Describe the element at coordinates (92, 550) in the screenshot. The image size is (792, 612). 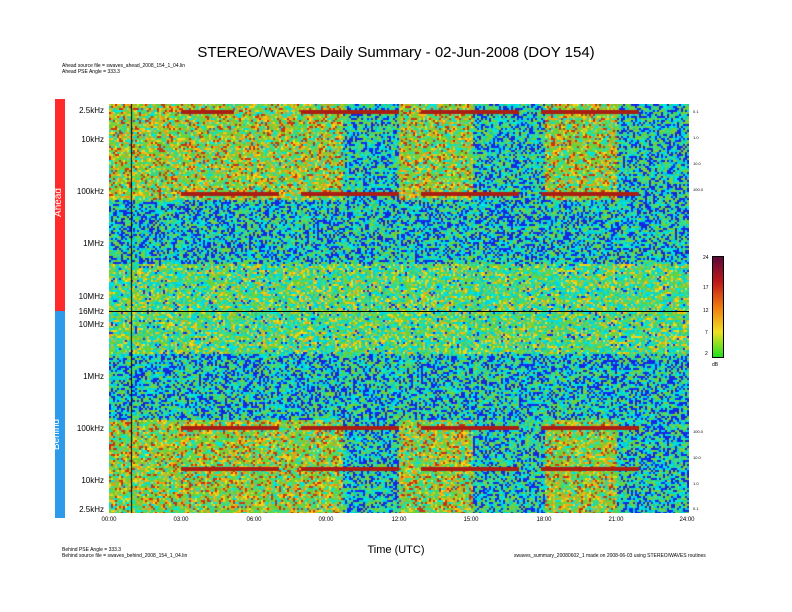
I see `behind-pse-angle: Behind PSE Angle = 333.3` at that location.